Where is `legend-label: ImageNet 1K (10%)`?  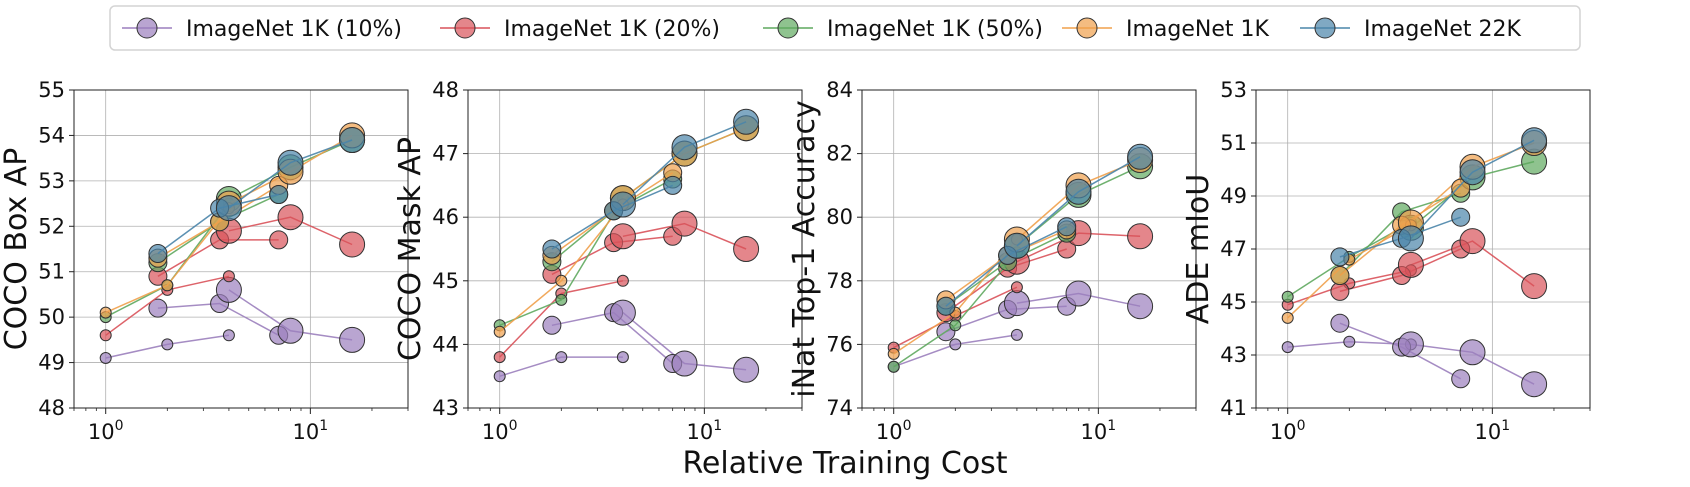 legend-label: ImageNet 1K (10%) is located at coordinates (294, 29).